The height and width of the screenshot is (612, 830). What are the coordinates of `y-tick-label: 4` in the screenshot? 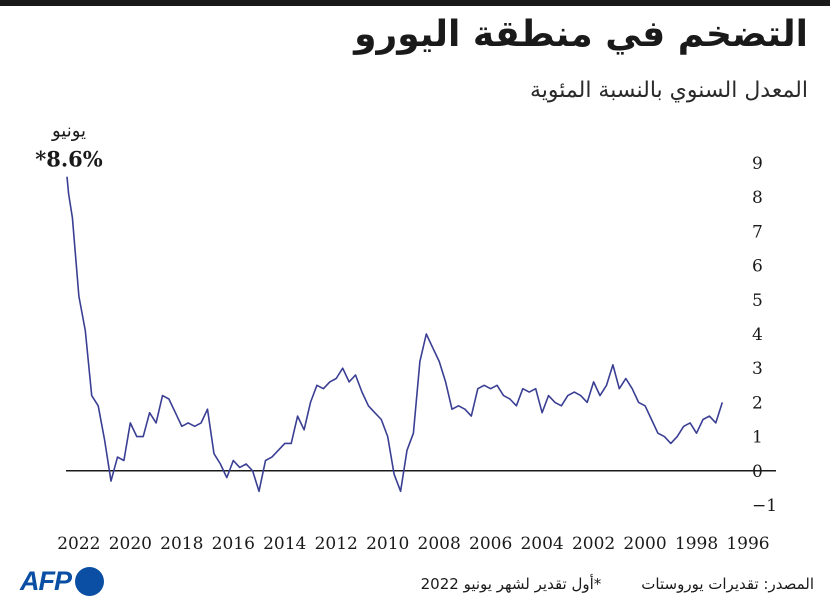 It's located at (757, 335).